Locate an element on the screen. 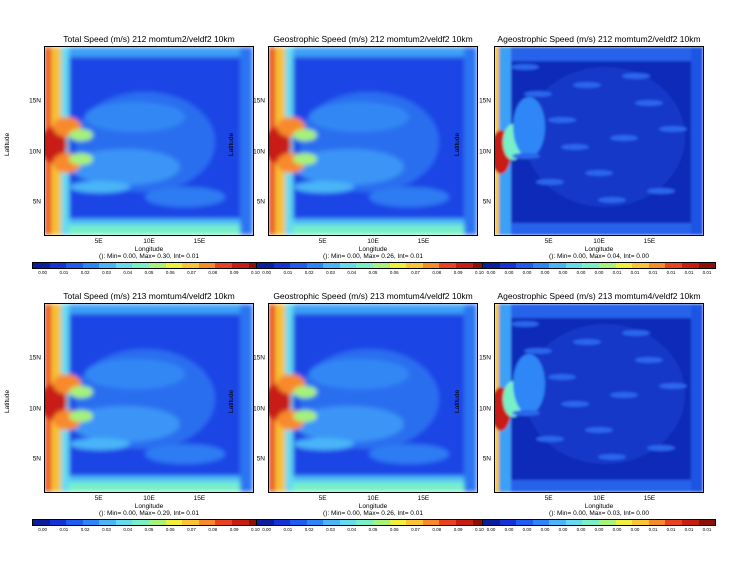  colorbar-label: 0.05 is located at coordinates (149, 272).